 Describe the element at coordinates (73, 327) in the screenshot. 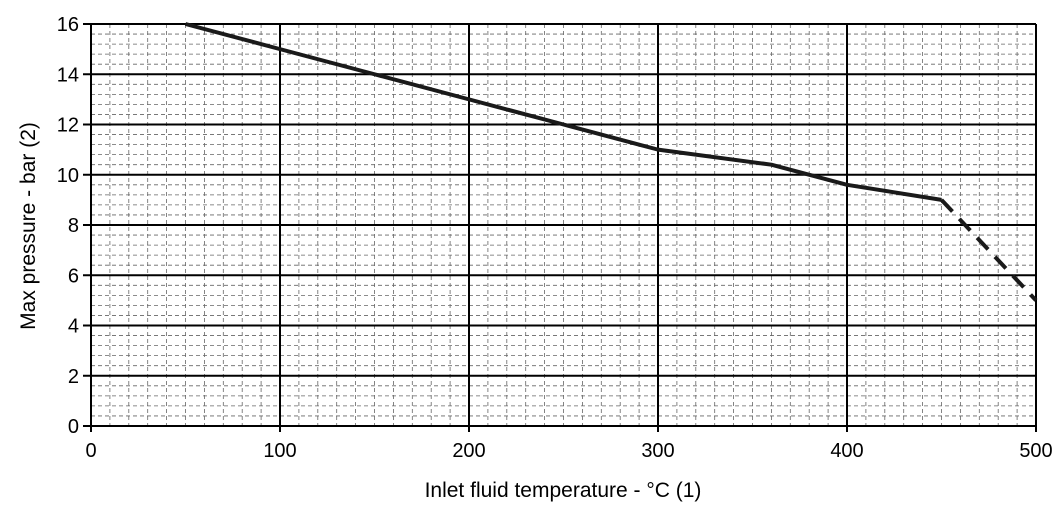

I see `y-tick-label: 4` at that location.